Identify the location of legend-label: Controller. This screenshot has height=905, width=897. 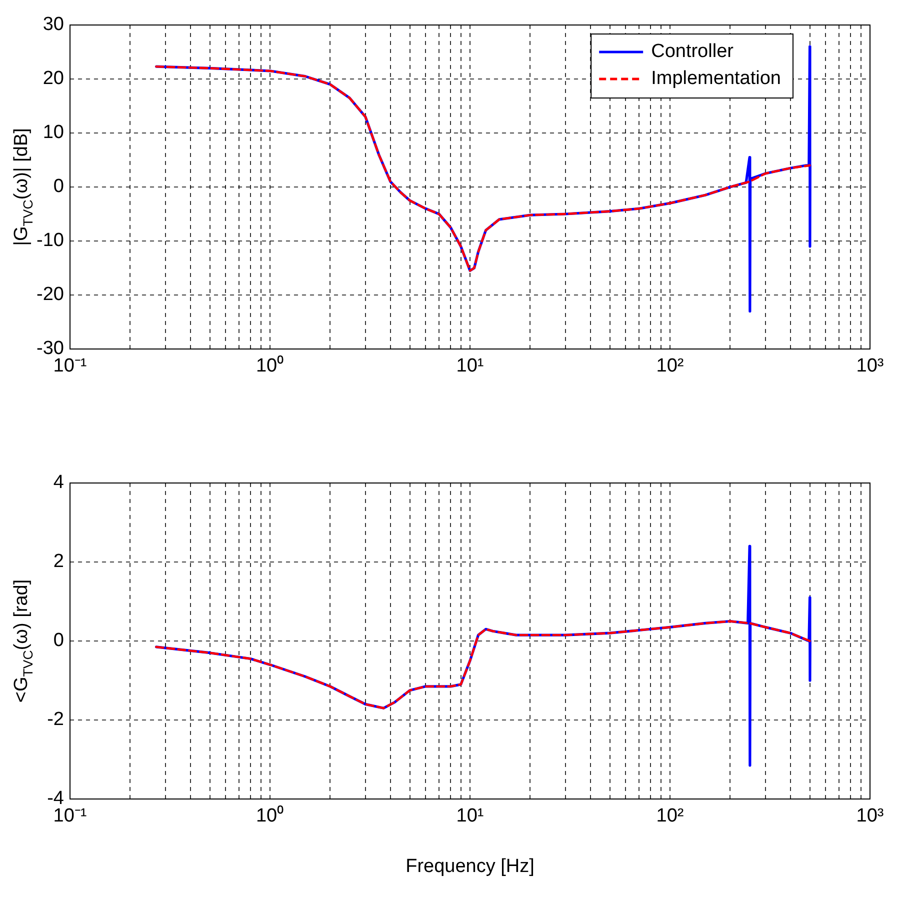
(692, 51).